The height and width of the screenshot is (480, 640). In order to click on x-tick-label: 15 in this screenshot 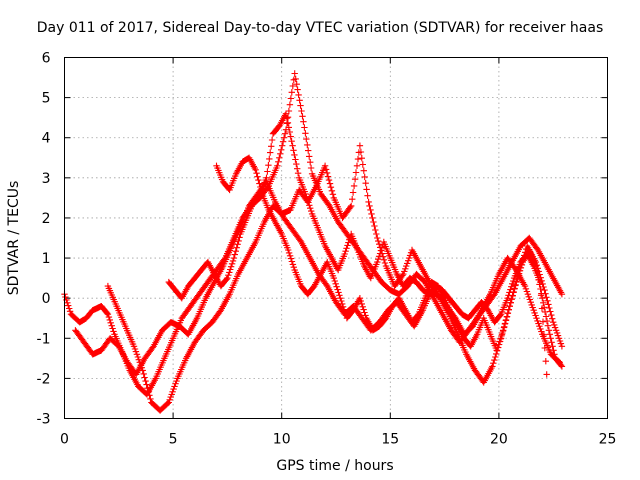, I will do `click(390, 440)`.